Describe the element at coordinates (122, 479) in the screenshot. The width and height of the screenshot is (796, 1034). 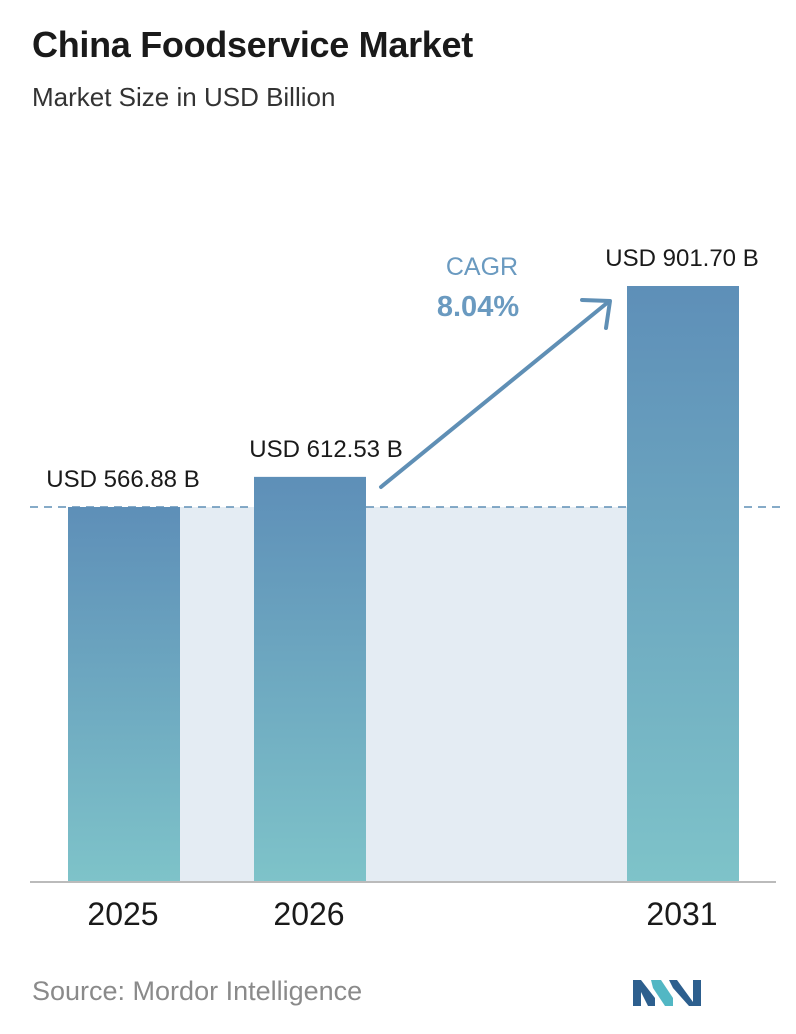
I see `data-label-2025: USD 566.88 B` at that location.